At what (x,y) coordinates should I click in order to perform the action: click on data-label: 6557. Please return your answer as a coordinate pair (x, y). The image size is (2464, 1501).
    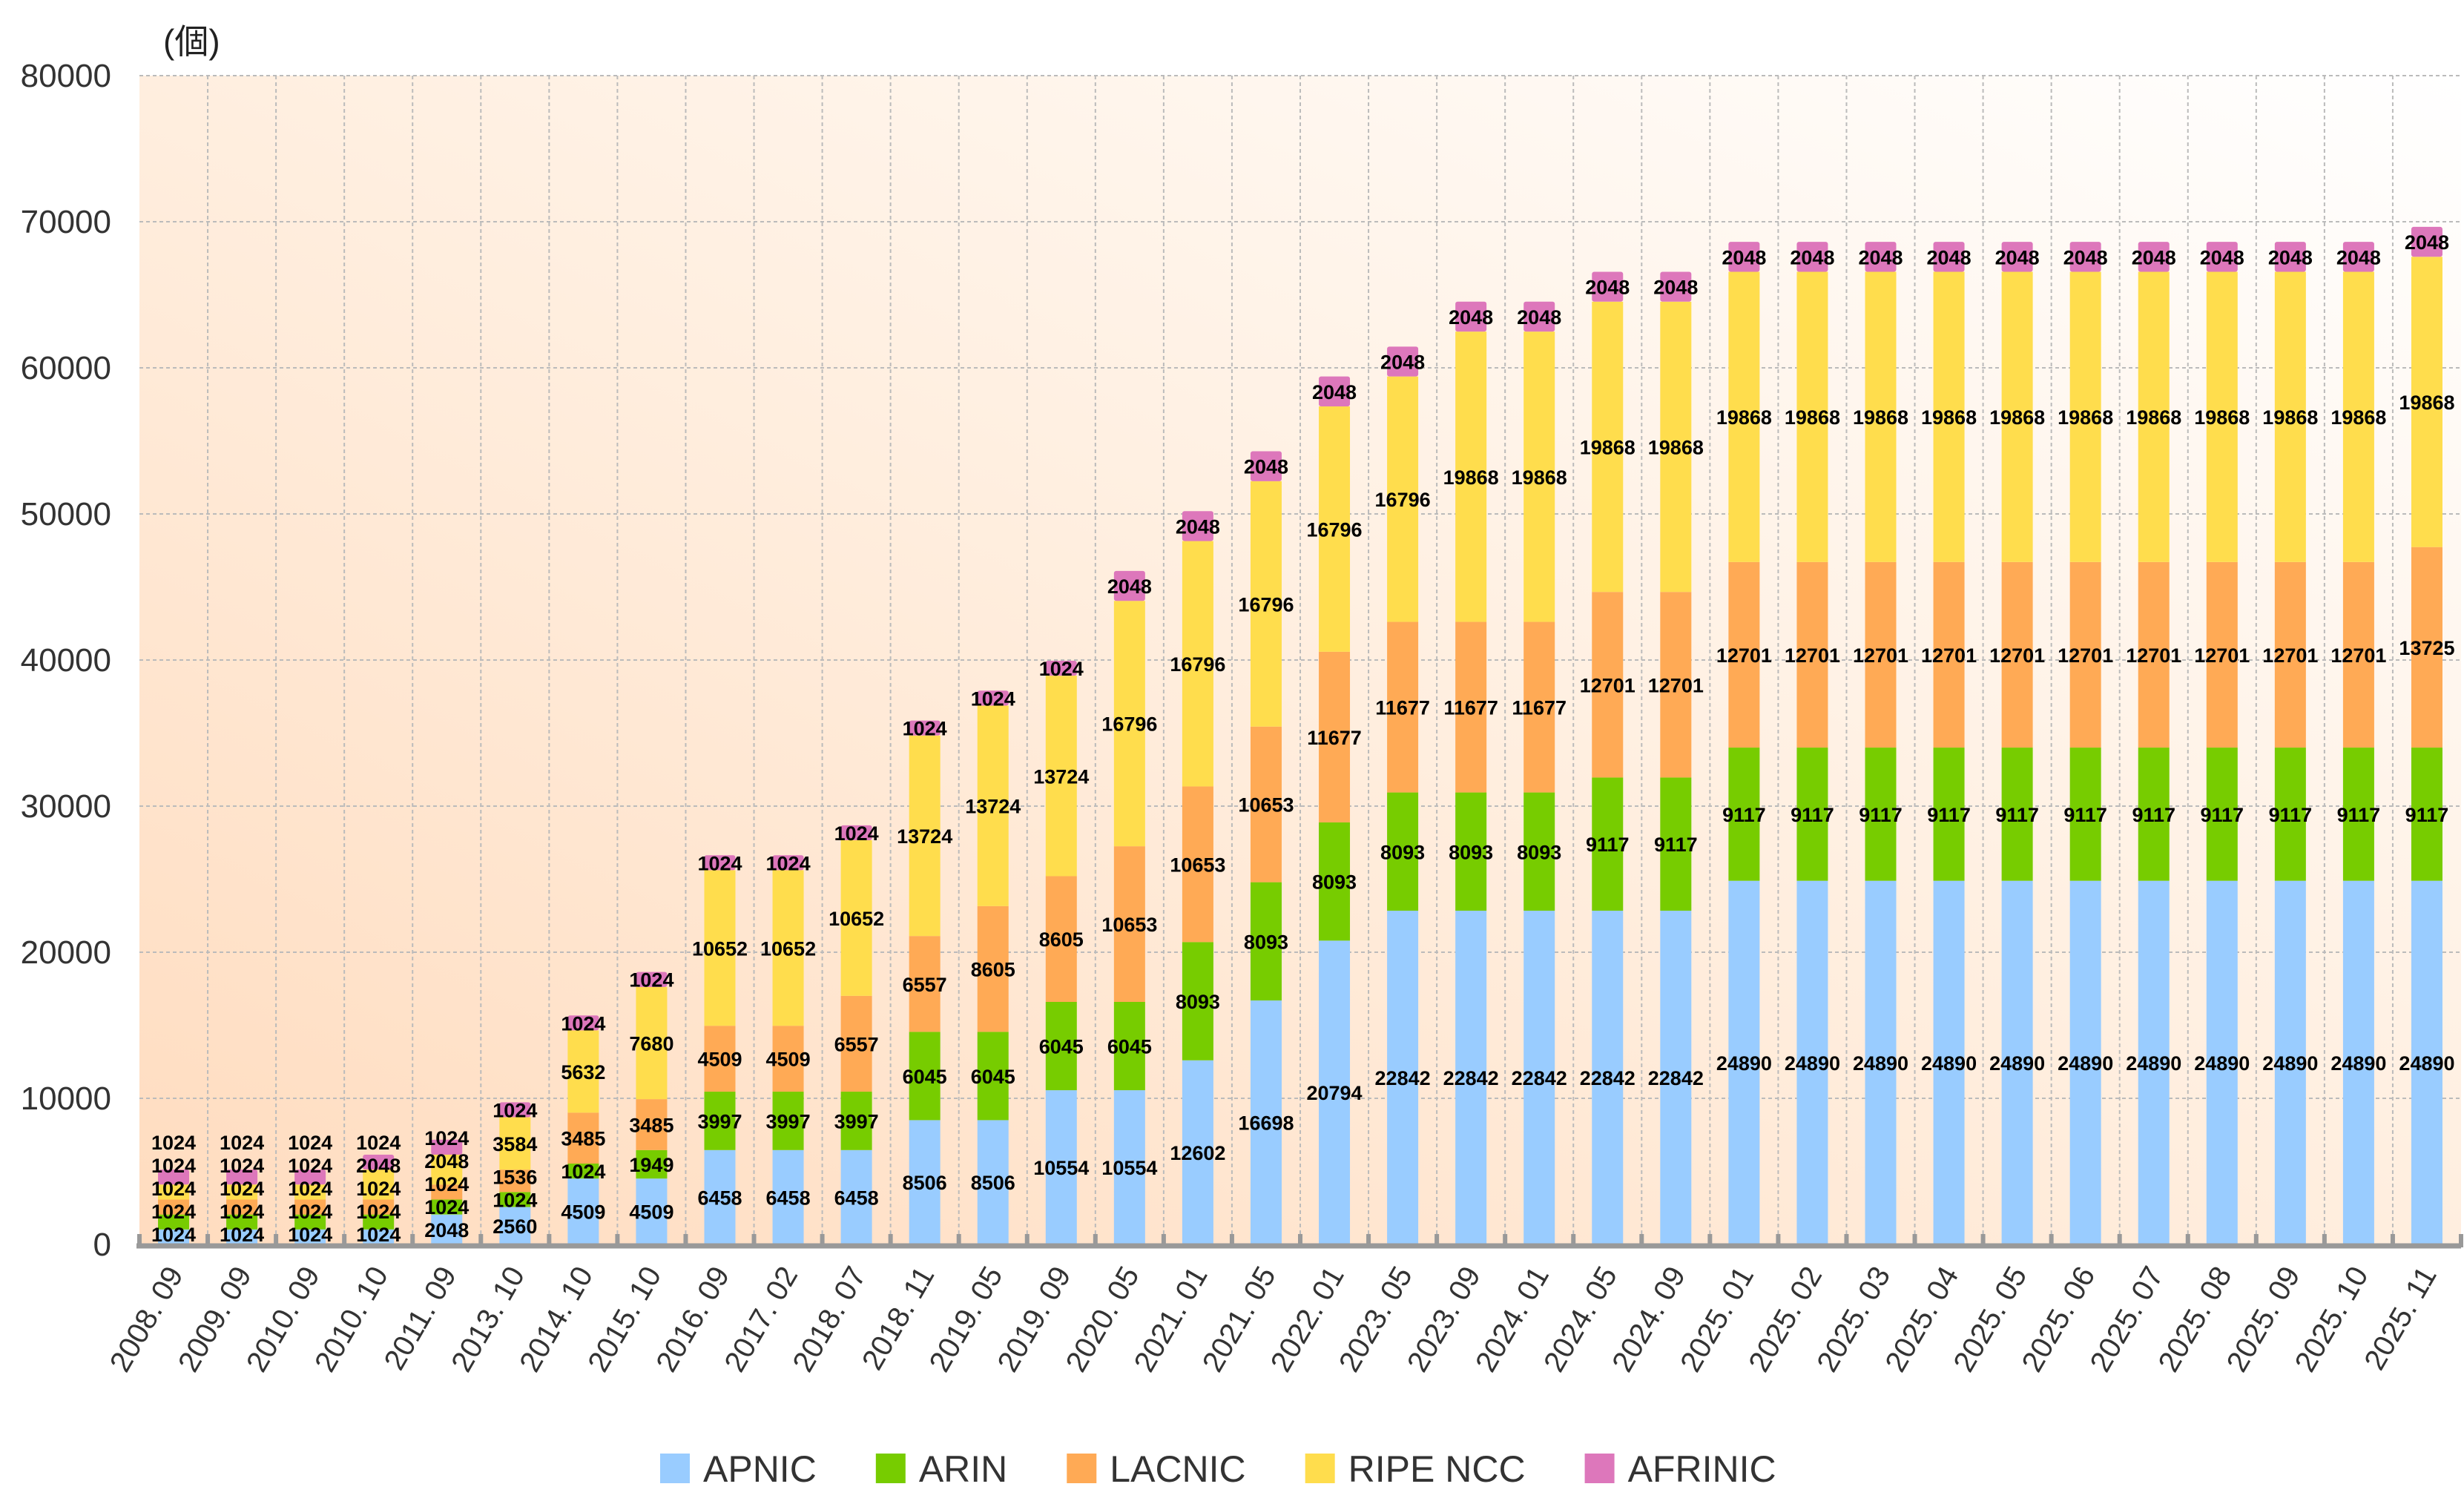
    Looking at the image, I should click on (925, 985).